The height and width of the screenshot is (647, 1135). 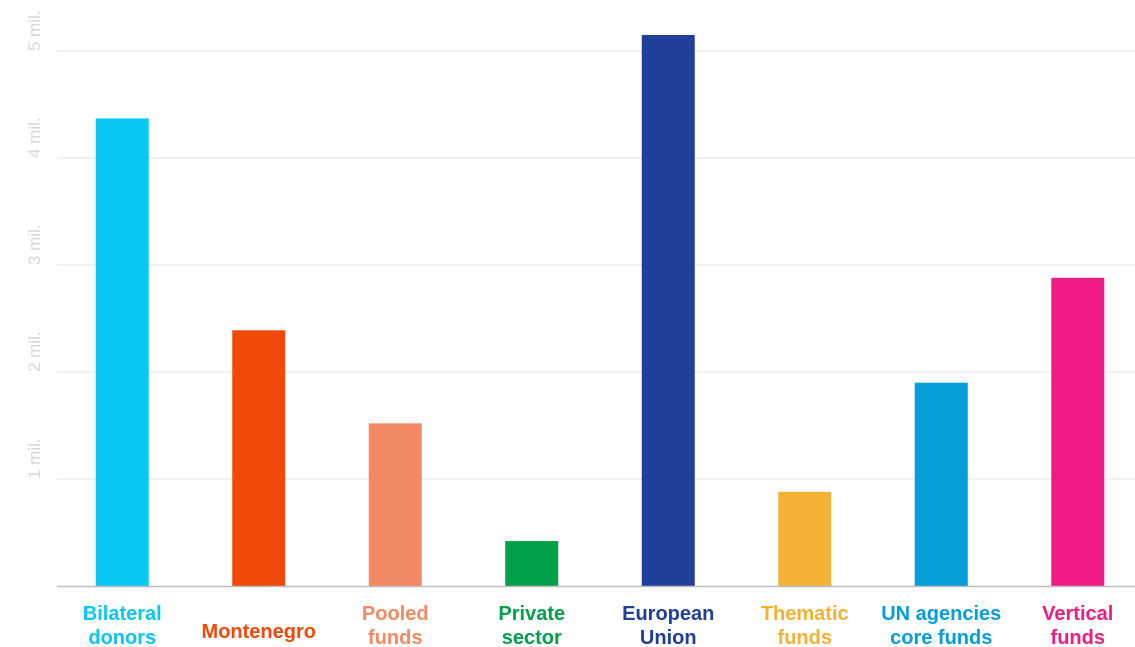 I want to click on category-label-line: European, so click(x=668, y=614).